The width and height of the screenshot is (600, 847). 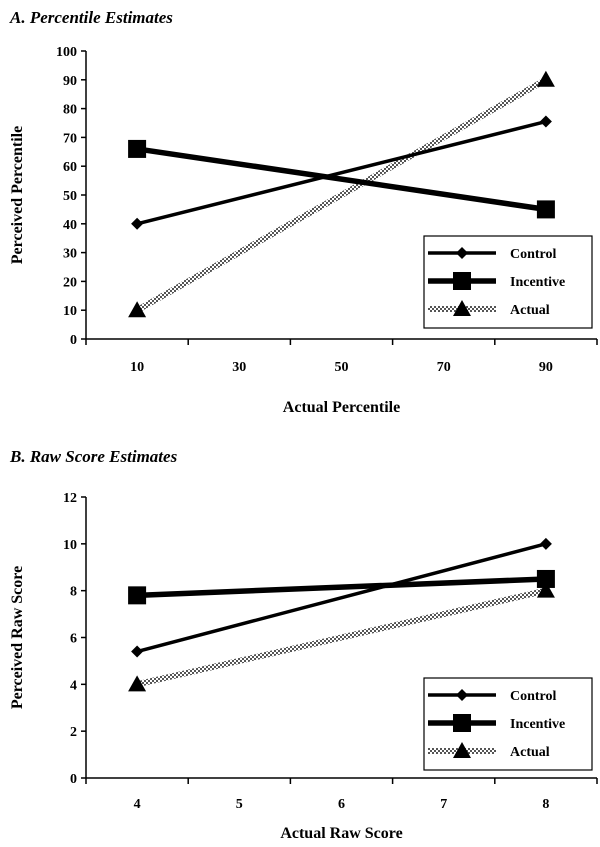 What do you see at coordinates (239, 367) in the screenshot?
I see `x-tick-label: 30` at bounding box center [239, 367].